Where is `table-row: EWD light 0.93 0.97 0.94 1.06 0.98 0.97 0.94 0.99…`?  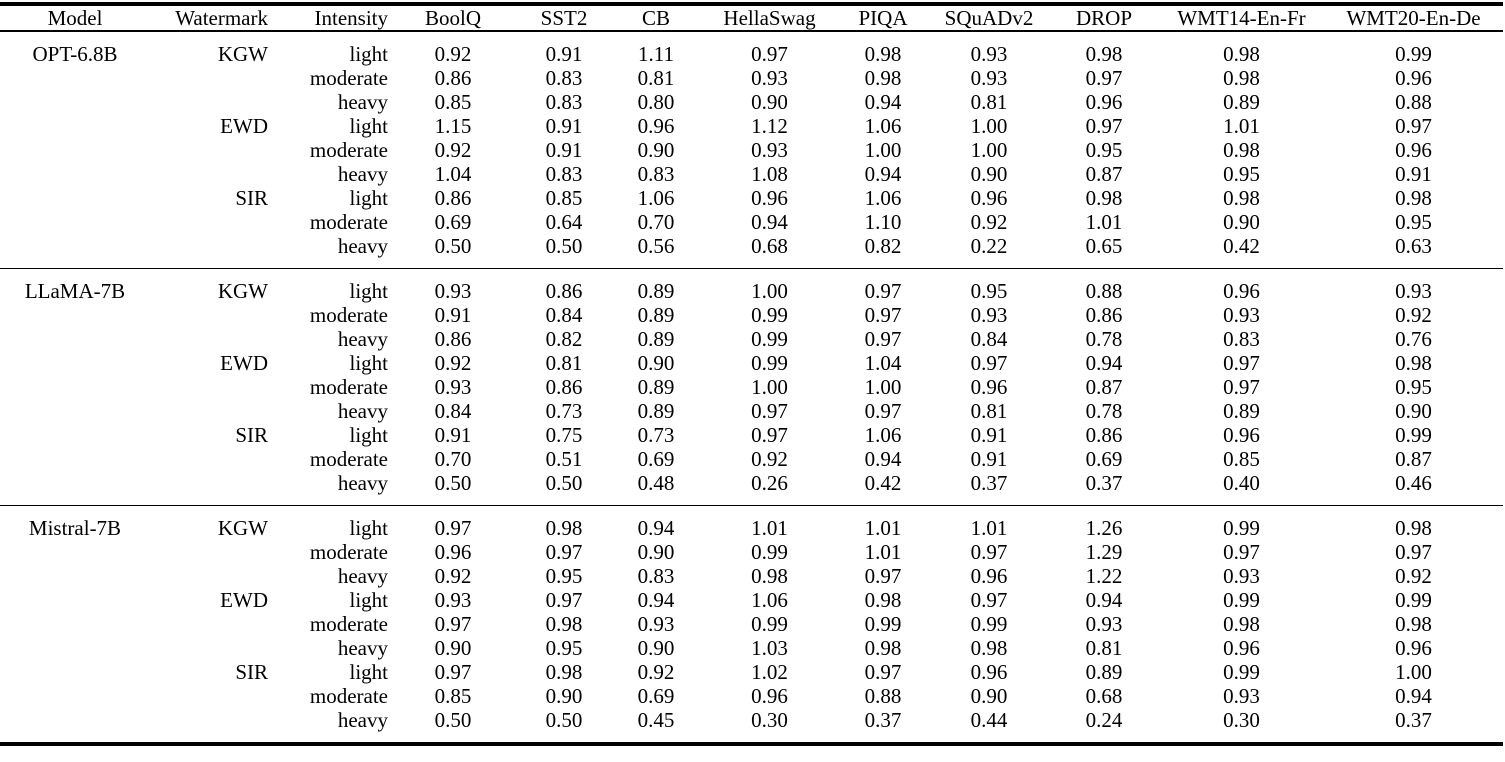 table-row: EWD light 0.93 0.97 0.94 1.06 0.98 0.97 0.94 0.99… is located at coordinates (751, 600).